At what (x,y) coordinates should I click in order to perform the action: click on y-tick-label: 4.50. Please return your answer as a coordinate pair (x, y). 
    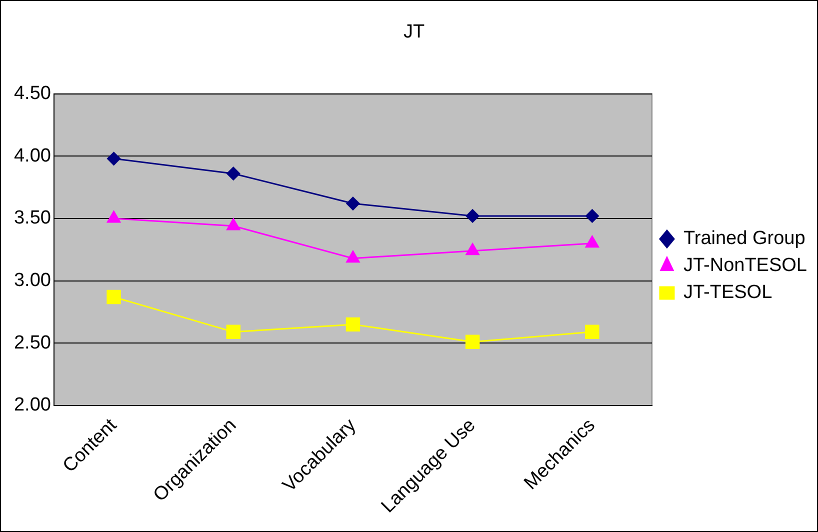
    Looking at the image, I should click on (32, 93).